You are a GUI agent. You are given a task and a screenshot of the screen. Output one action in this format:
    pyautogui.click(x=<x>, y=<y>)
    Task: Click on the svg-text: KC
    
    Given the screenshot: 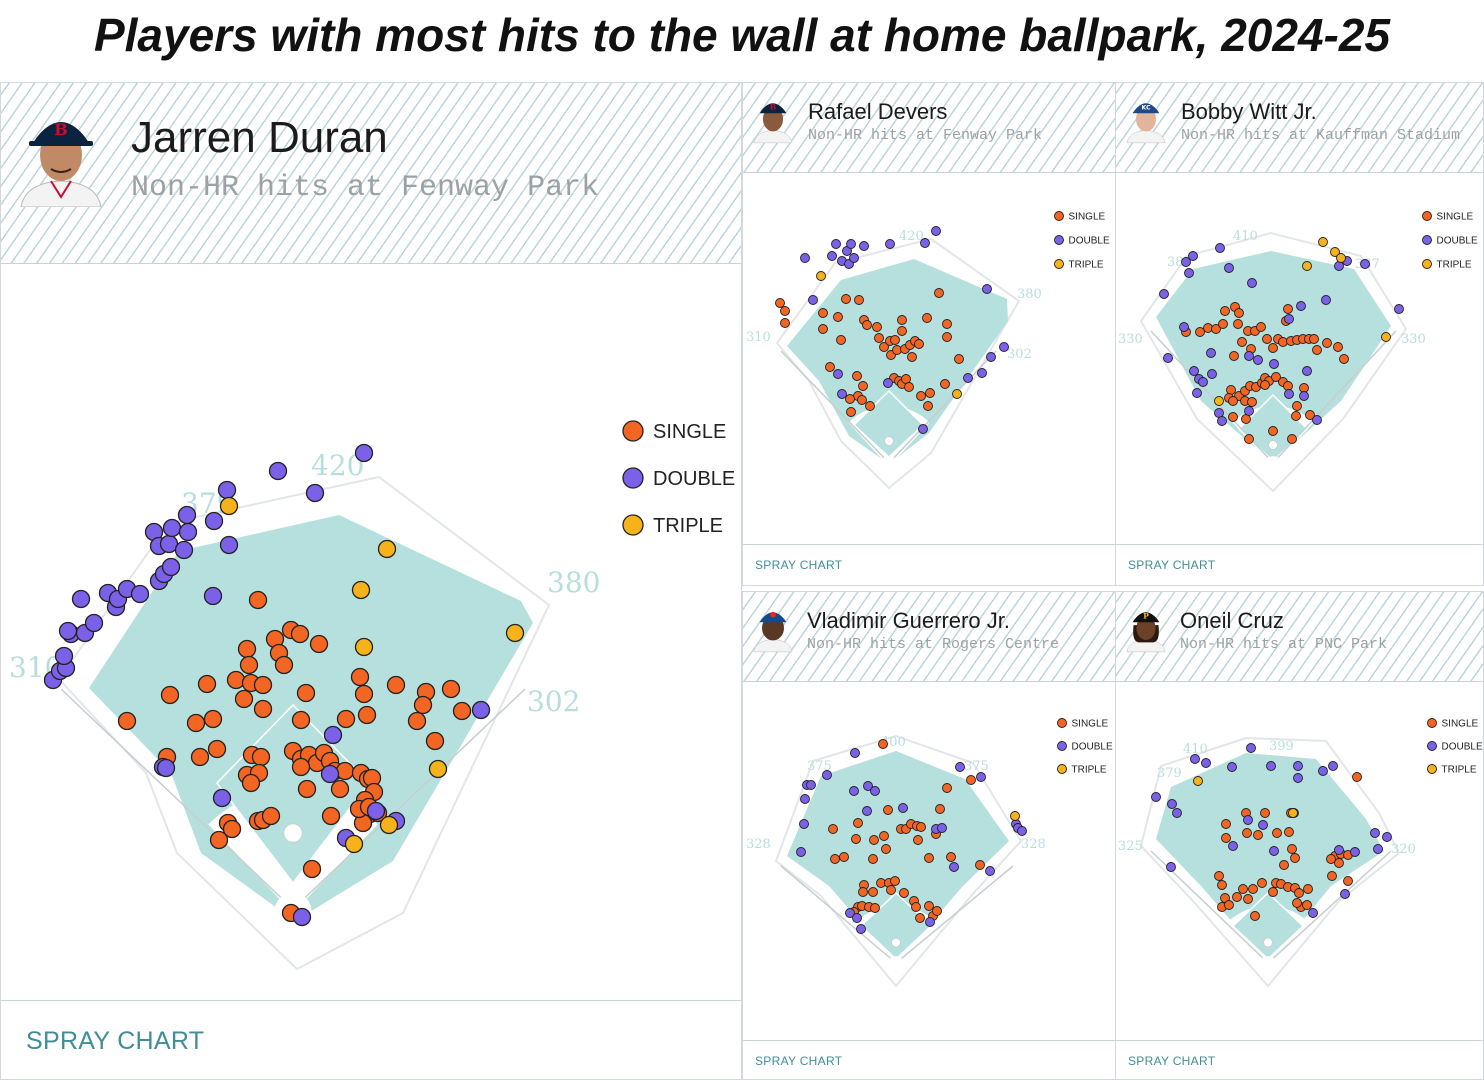 What is the action you would take?
    pyautogui.click(x=1146, y=107)
    